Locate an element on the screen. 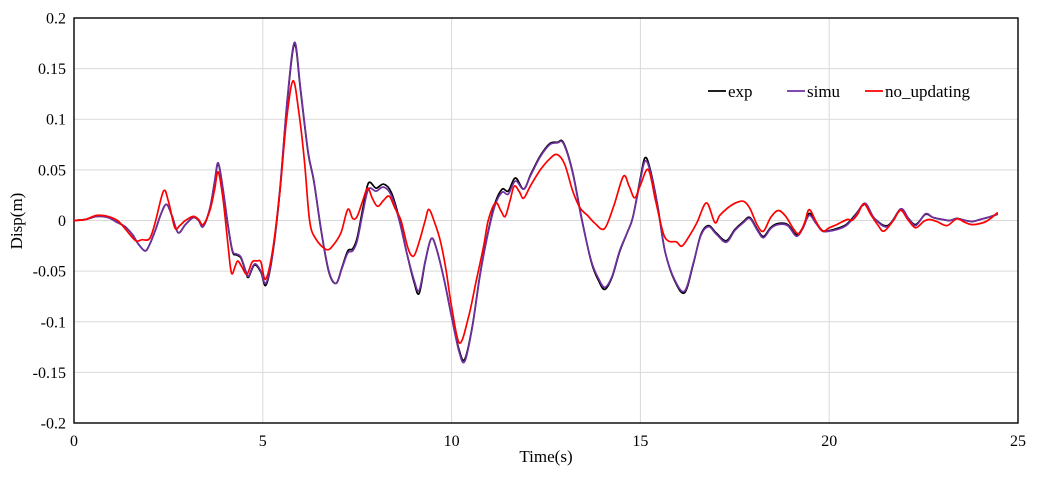 The width and height of the screenshot is (1039, 481). legend-label-exp: exp is located at coordinates (740, 91).